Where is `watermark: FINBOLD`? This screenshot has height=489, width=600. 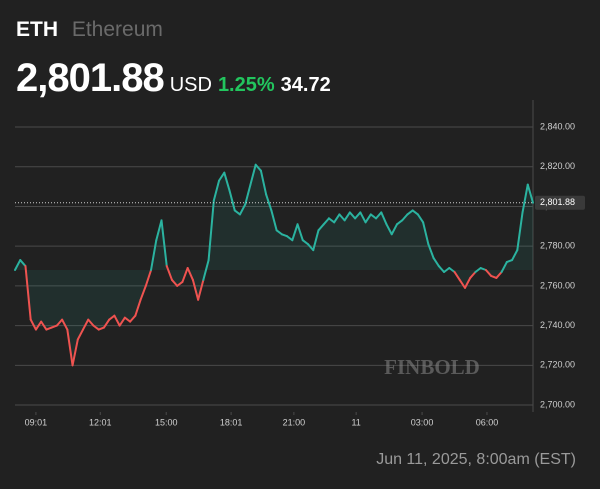
watermark: FINBOLD is located at coordinates (432, 367).